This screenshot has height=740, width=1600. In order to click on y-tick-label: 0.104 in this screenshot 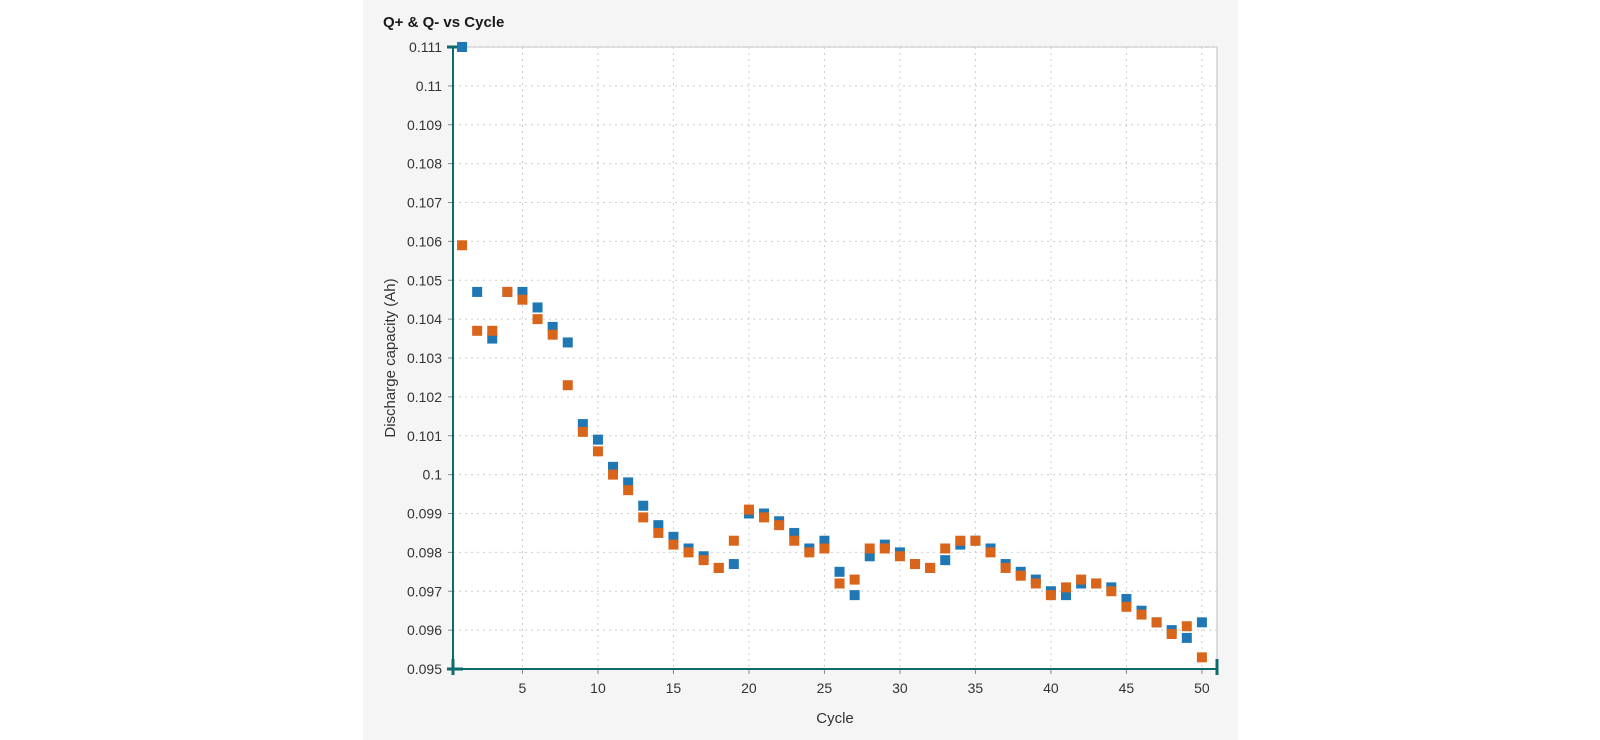, I will do `click(424, 319)`.